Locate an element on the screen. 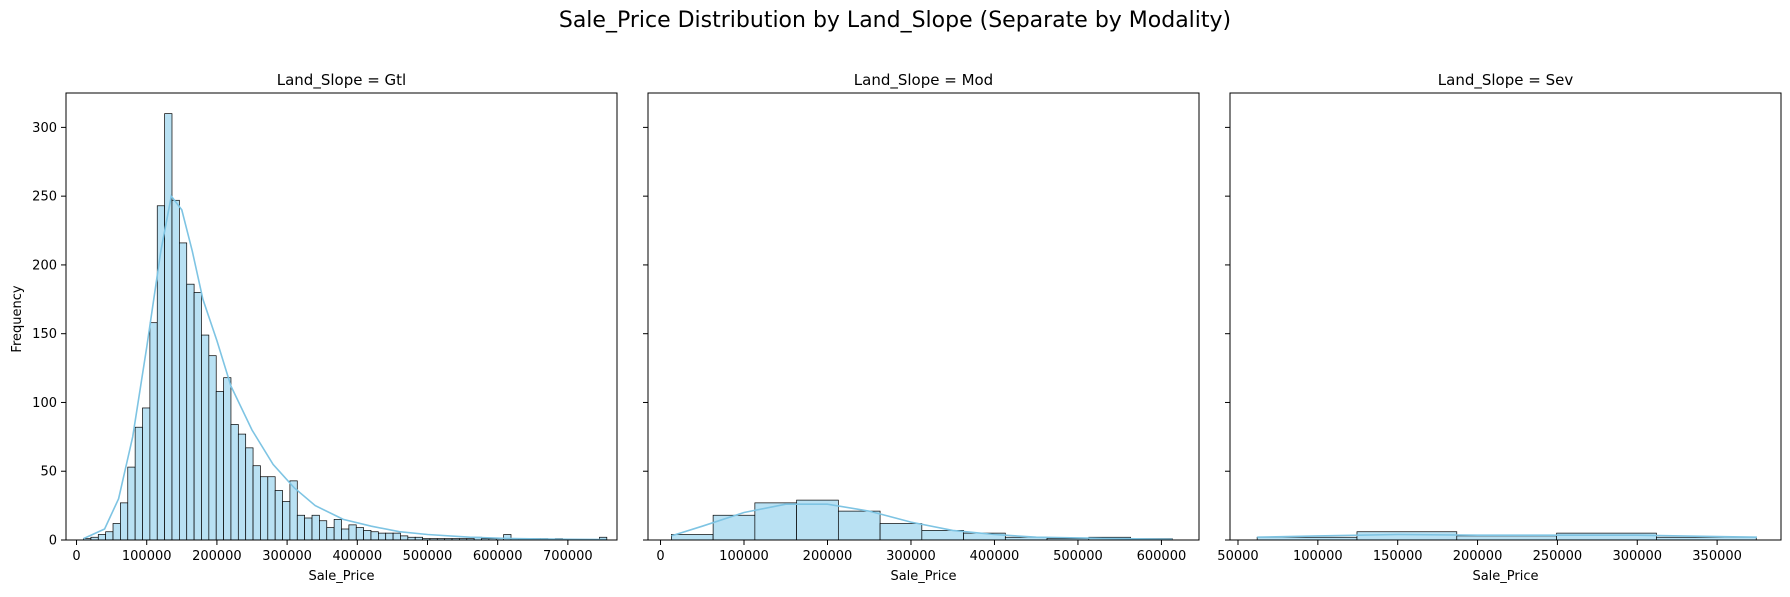  x-tick-label: 250000 is located at coordinates (1558, 556).